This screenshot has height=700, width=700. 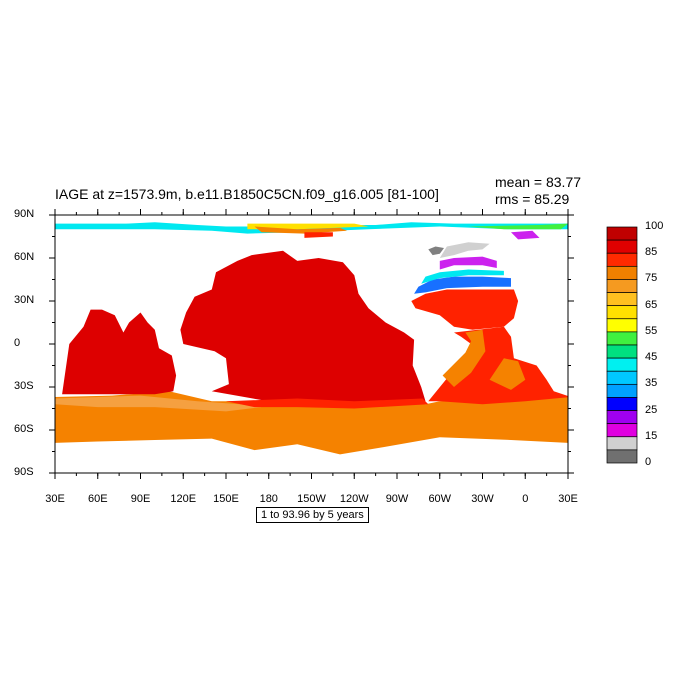 I want to click on longitude-label: 0, so click(x=525, y=499).